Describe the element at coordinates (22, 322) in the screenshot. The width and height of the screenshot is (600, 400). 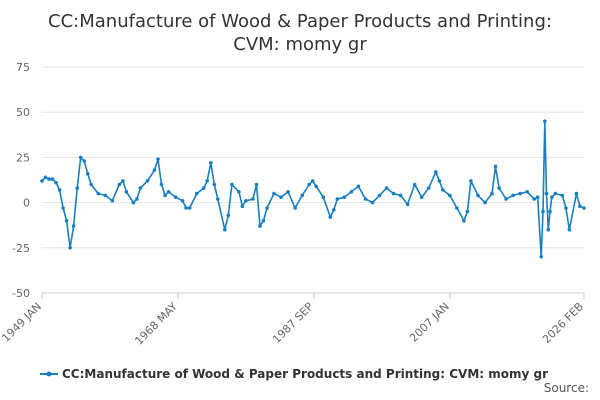
I see `x-tick-label-0: 1949 JAN` at that location.